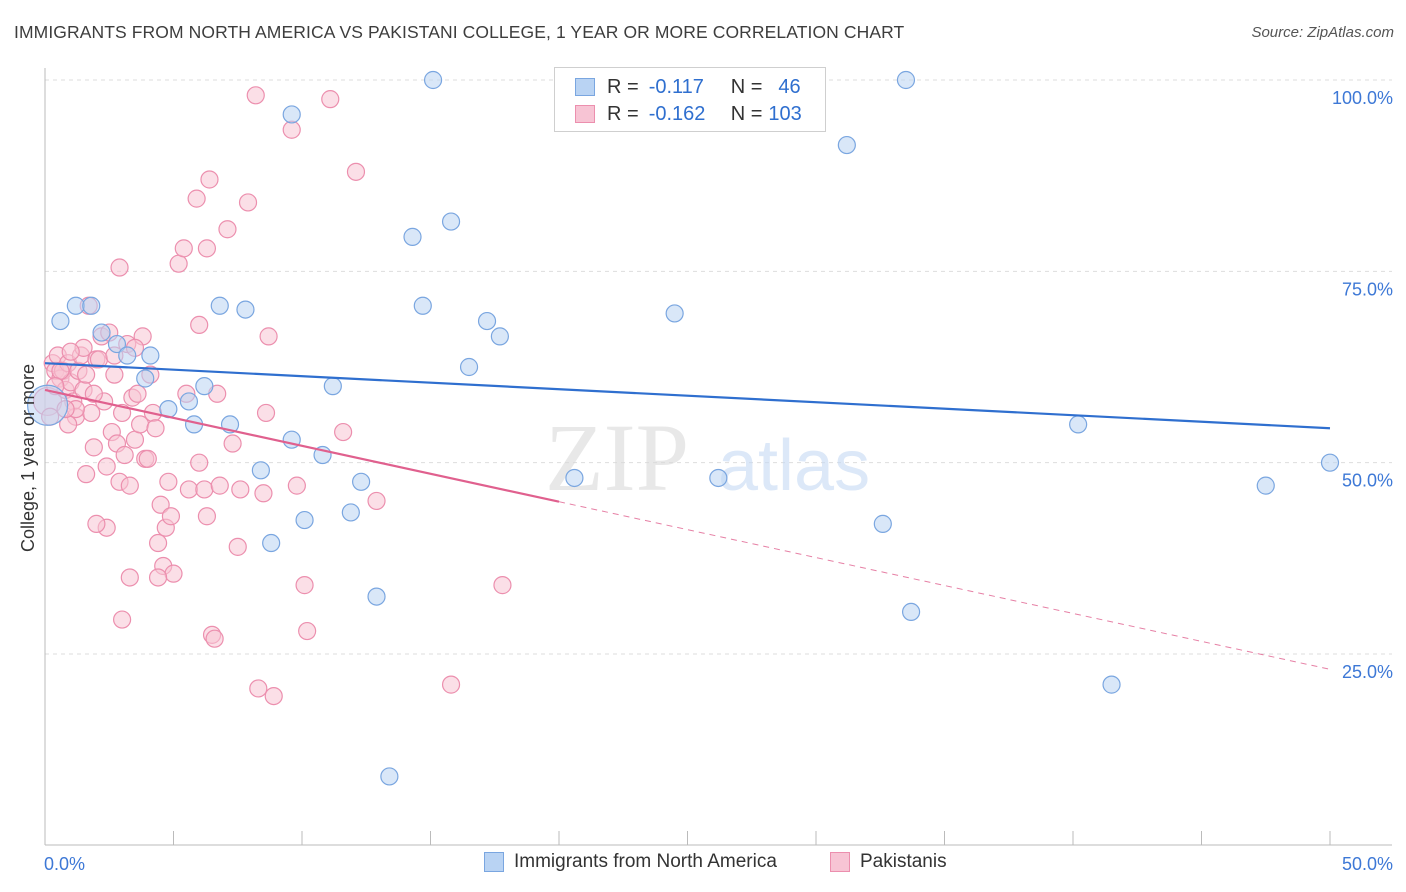 The width and height of the screenshot is (1406, 892). Describe the element at coordinates (1367, 672) in the screenshot. I see `y-tick-label: 25.0%` at that location.